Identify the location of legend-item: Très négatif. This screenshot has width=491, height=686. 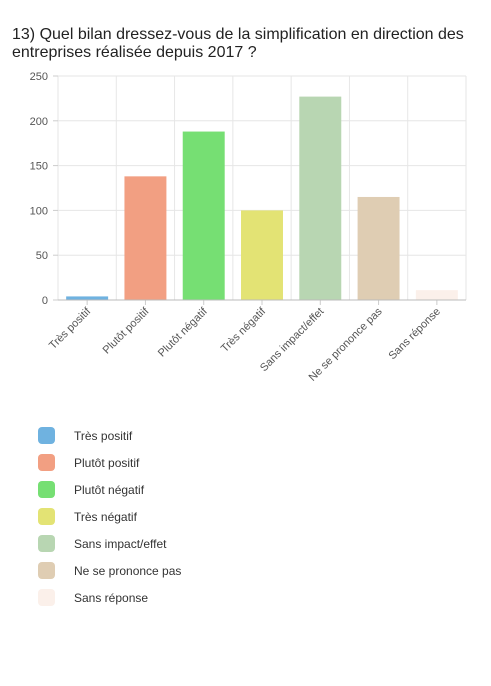
(109, 516).